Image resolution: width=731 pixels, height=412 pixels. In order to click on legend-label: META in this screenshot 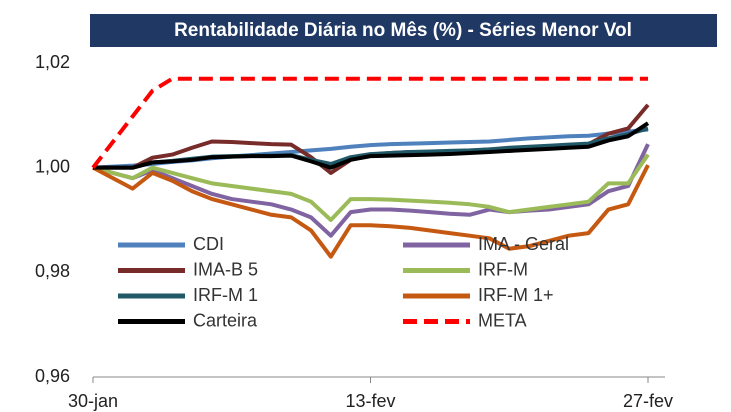, I will do `click(502, 320)`.